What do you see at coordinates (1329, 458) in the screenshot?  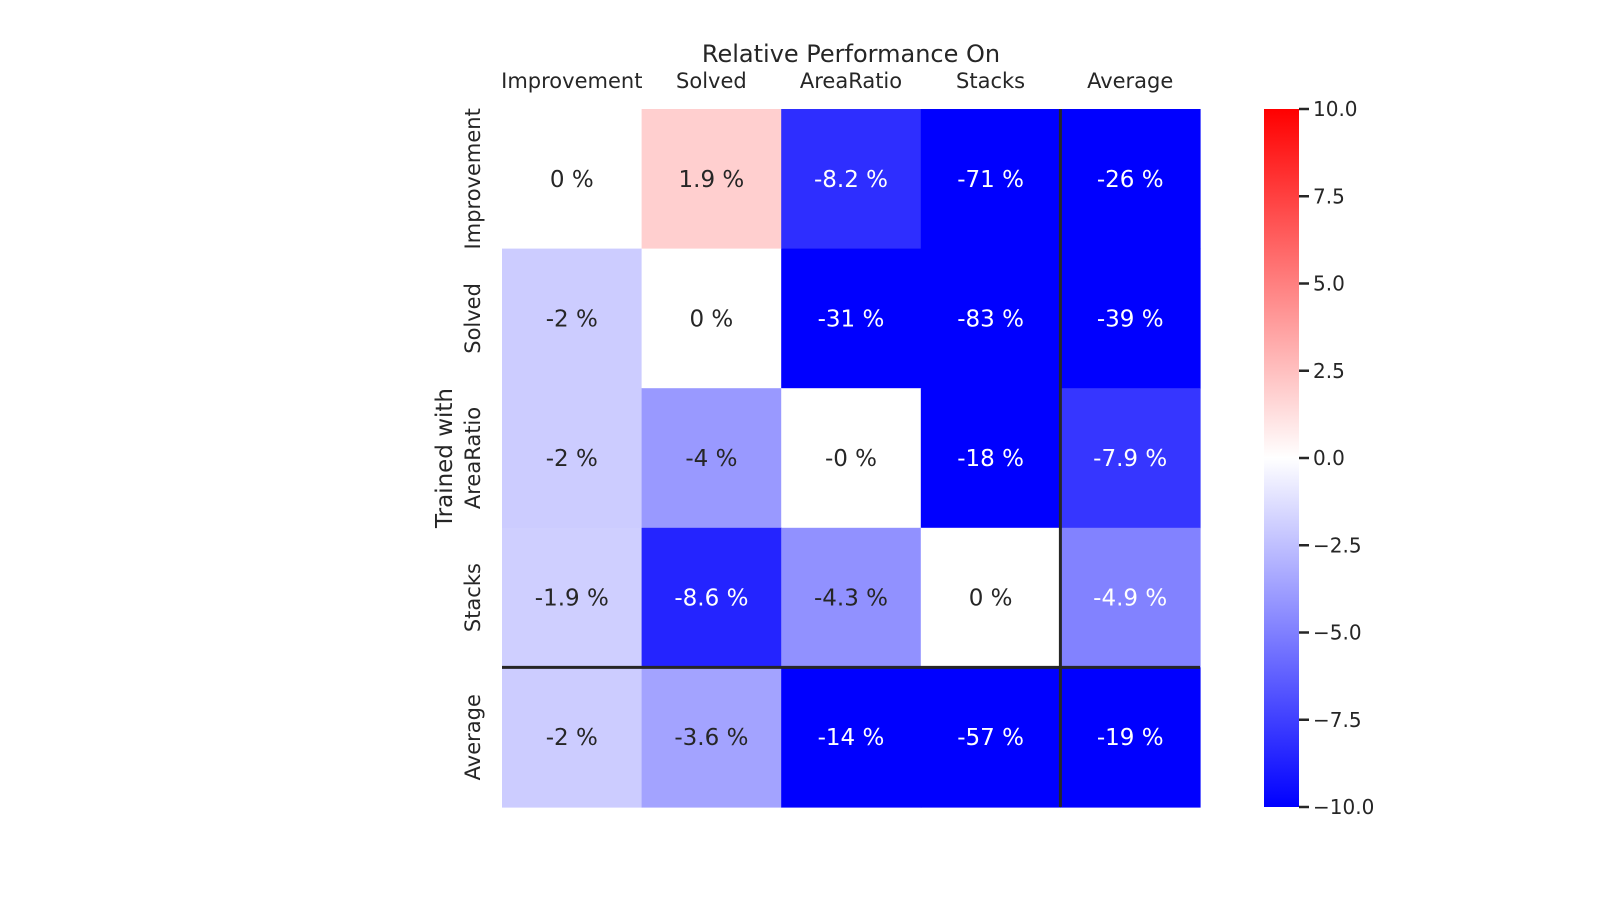 I see `colorbar-tick-label: 0.0` at bounding box center [1329, 458].